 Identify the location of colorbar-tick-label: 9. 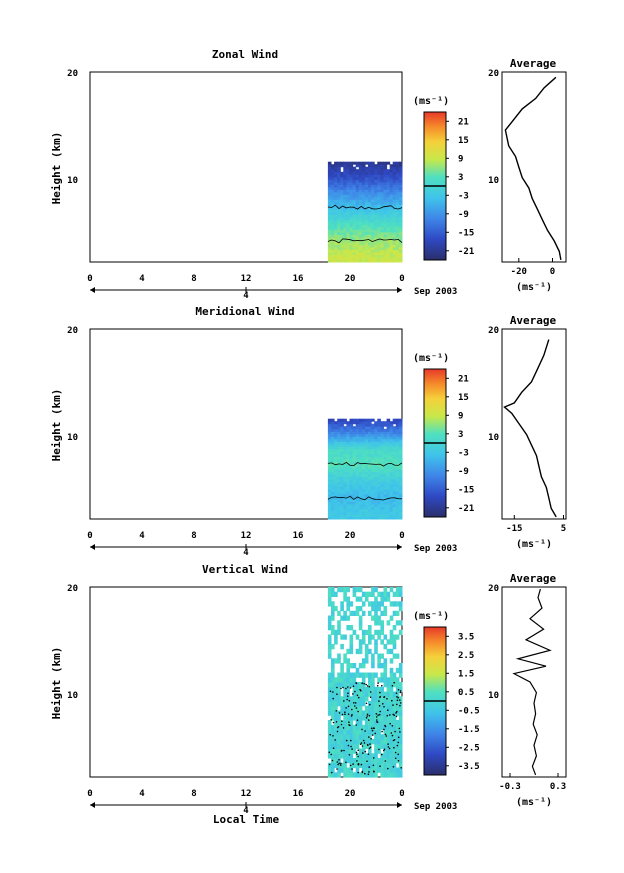
(460, 159).